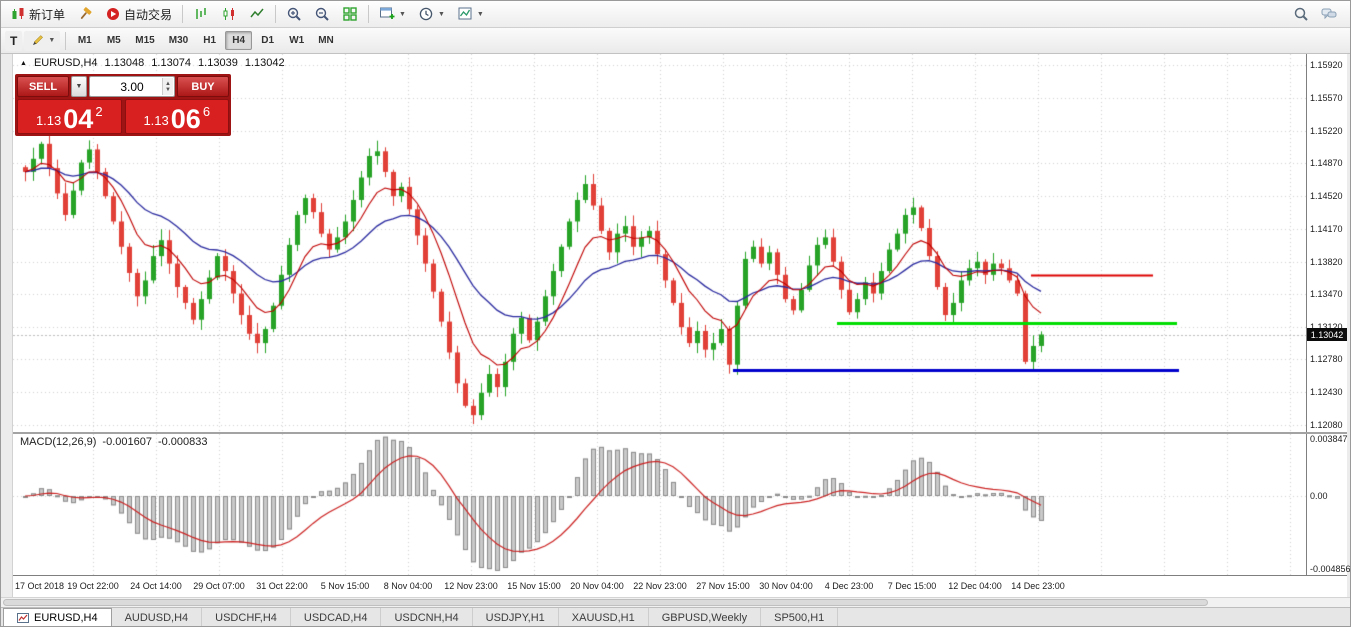 The width and height of the screenshot is (1351, 627). I want to click on chart-tab-usdcad: USDCAD,H4, so click(336, 617).